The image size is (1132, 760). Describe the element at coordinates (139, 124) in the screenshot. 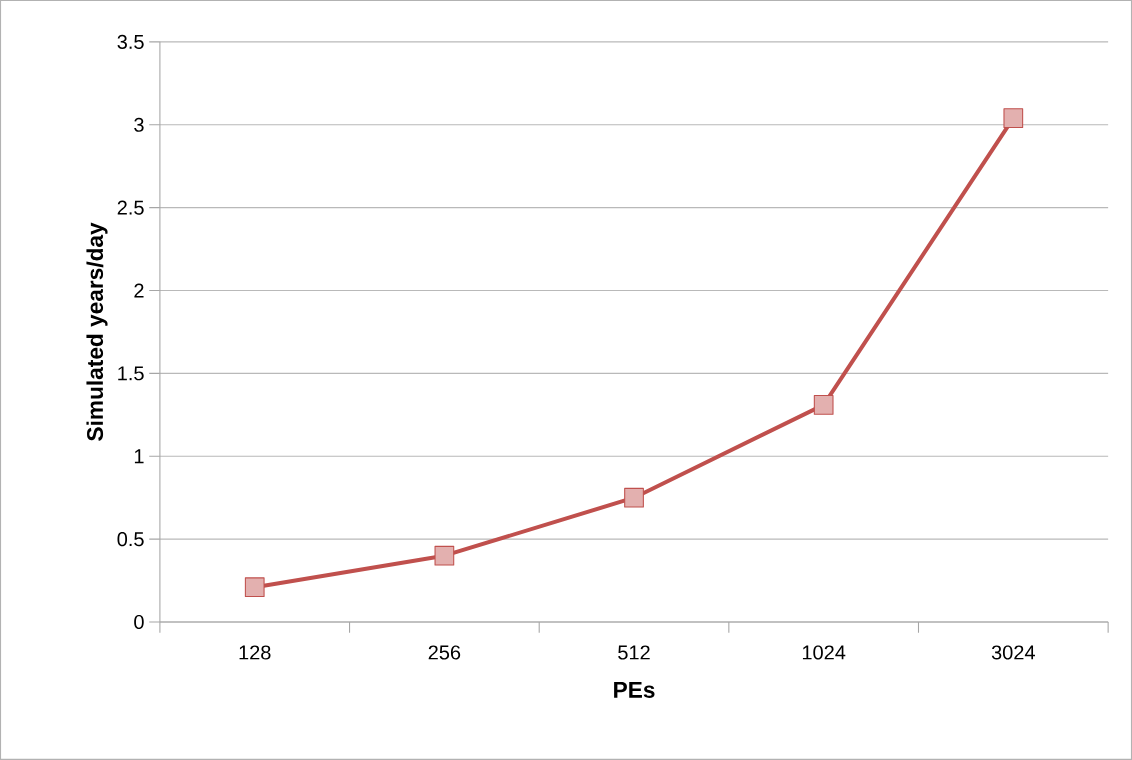

I see `y-tick-label: 3` at that location.